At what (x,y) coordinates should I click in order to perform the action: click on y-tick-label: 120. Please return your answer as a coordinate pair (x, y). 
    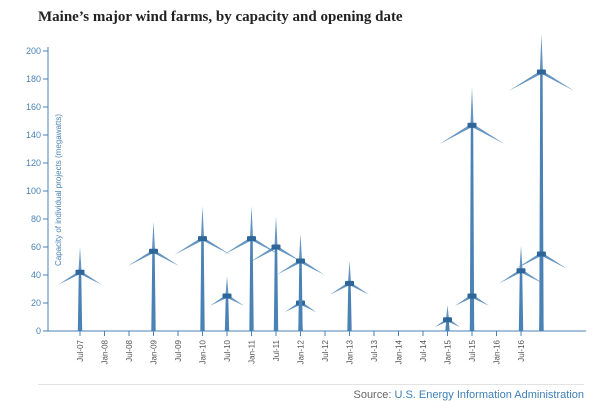
    Looking at the image, I should click on (33, 163).